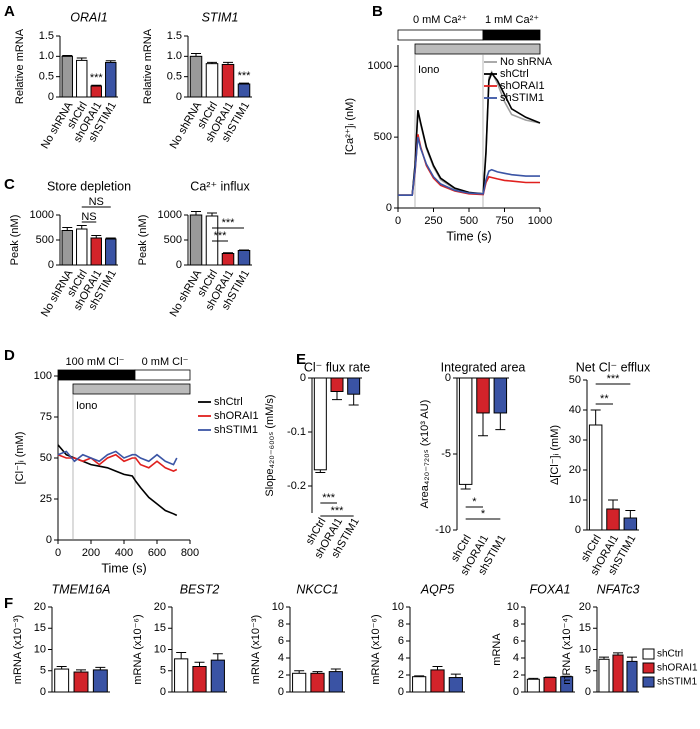 The width and height of the screenshot is (700, 729). Describe the element at coordinates (550, 589) in the screenshot. I see `chart-title: FOXA1` at that location.